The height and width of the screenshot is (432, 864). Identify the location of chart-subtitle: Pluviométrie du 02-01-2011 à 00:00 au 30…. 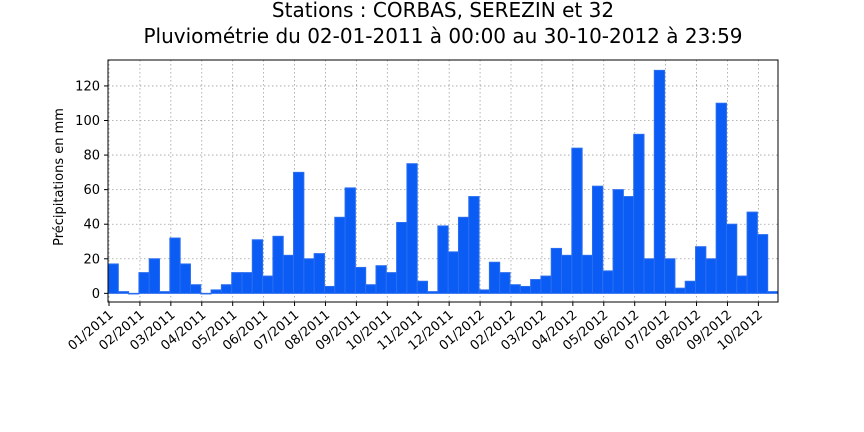
(442, 36).